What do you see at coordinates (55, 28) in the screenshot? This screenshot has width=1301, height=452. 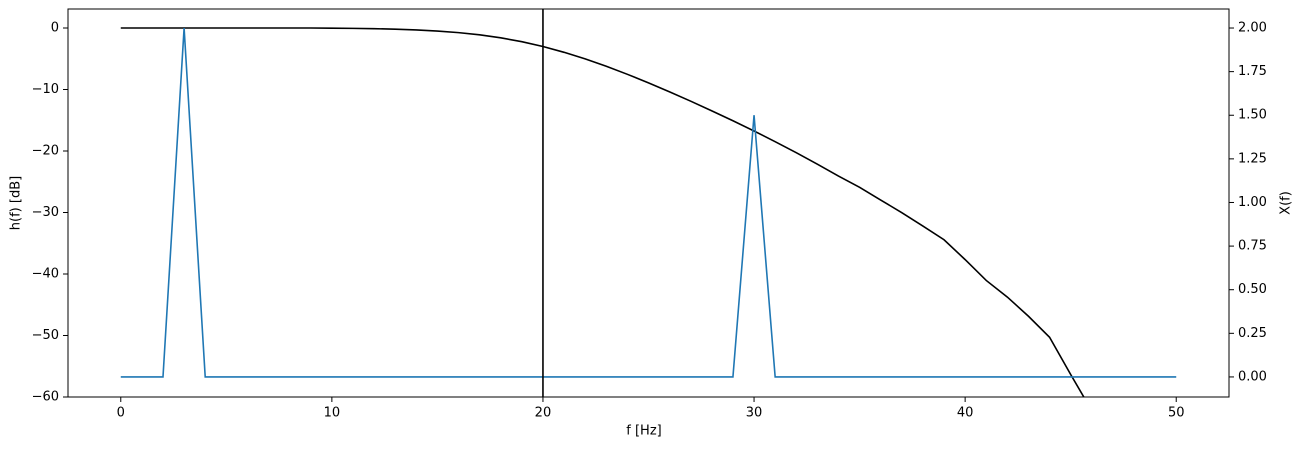 I see `y-tick-label: 0` at bounding box center [55, 28].